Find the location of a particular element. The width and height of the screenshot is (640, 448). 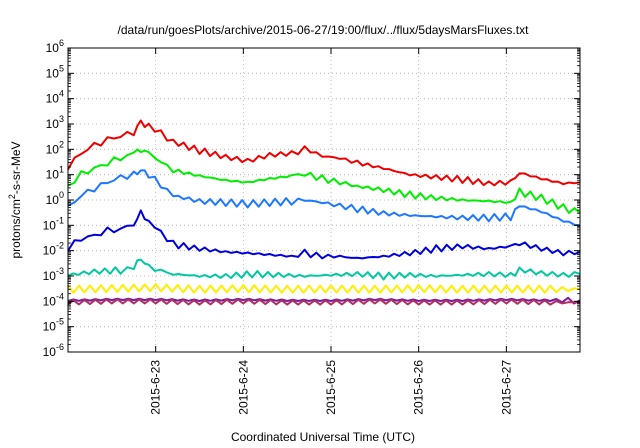

y-tick-label: 10⁻² is located at coordinates (53, 249).